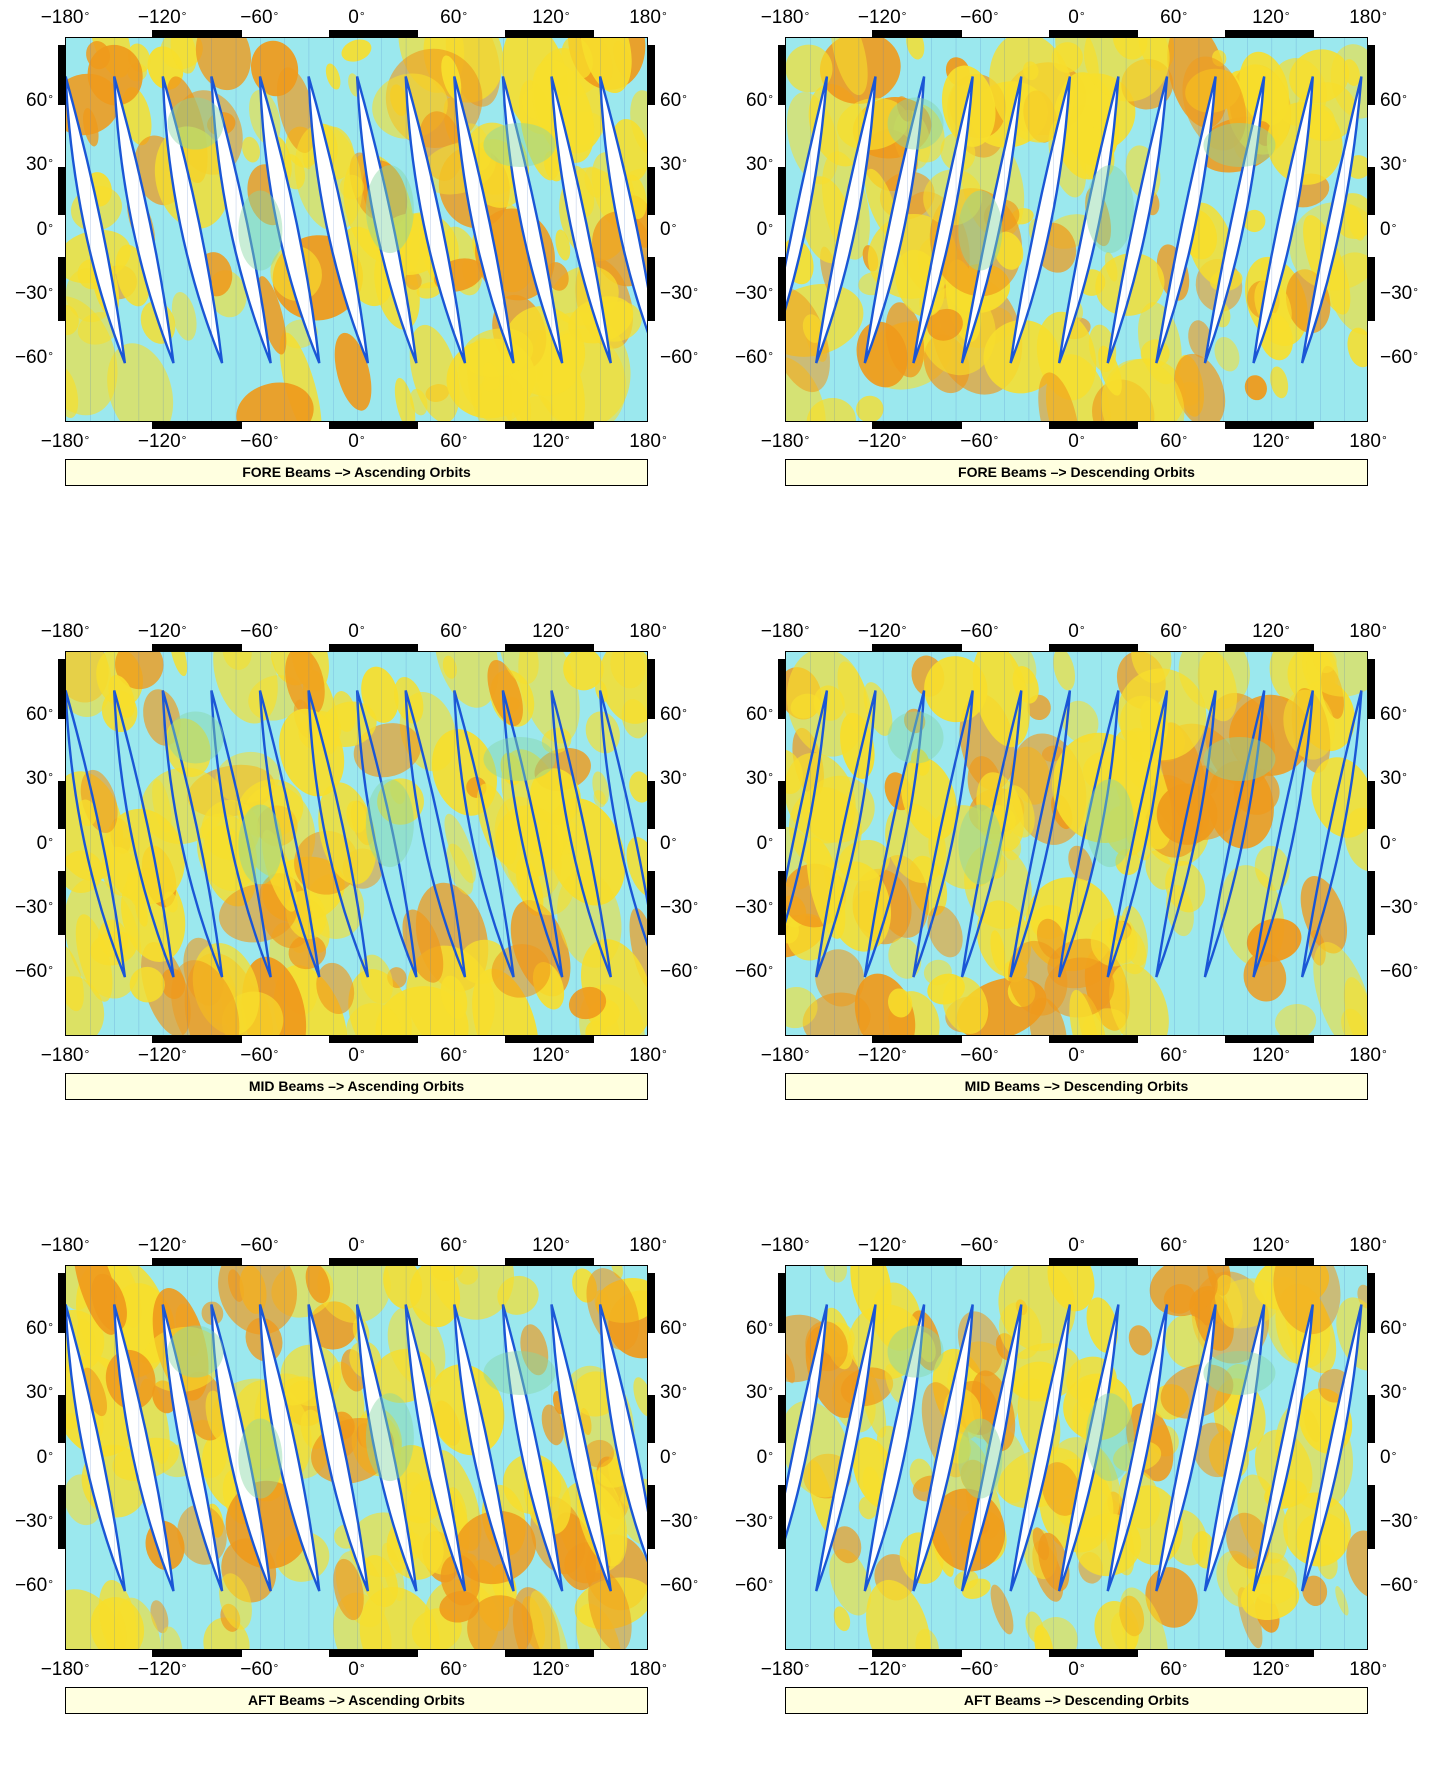 Image resolution: width=1447 pixels, height=1773 pixels. Describe the element at coordinates (356, 472) in the screenshot. I see `panel-caption: FORE Beams –> Ascending Orbits` at that location.